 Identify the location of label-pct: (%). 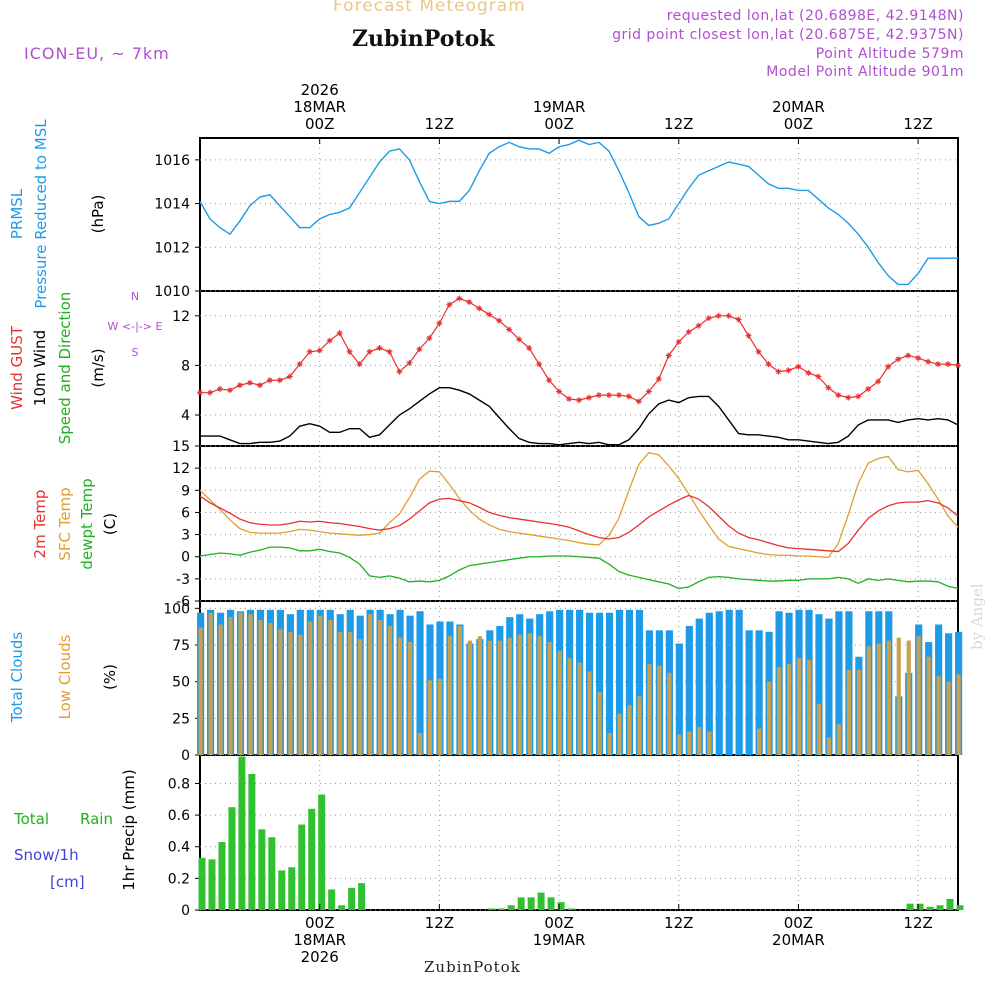
(110, 677).